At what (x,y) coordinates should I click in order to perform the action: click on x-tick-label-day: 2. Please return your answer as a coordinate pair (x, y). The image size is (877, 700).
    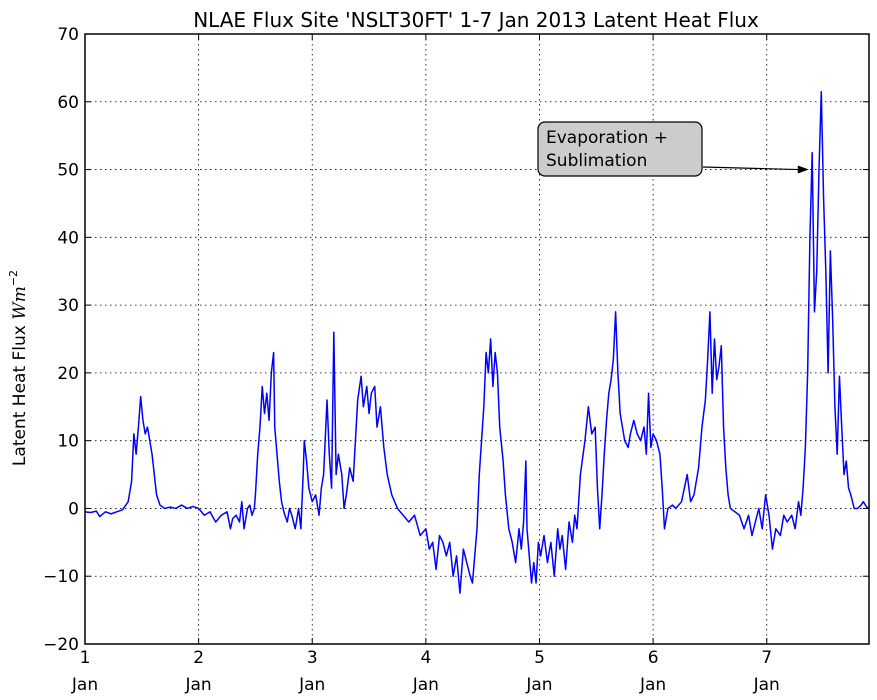
    Looking at the image, I should click on (198, 658).